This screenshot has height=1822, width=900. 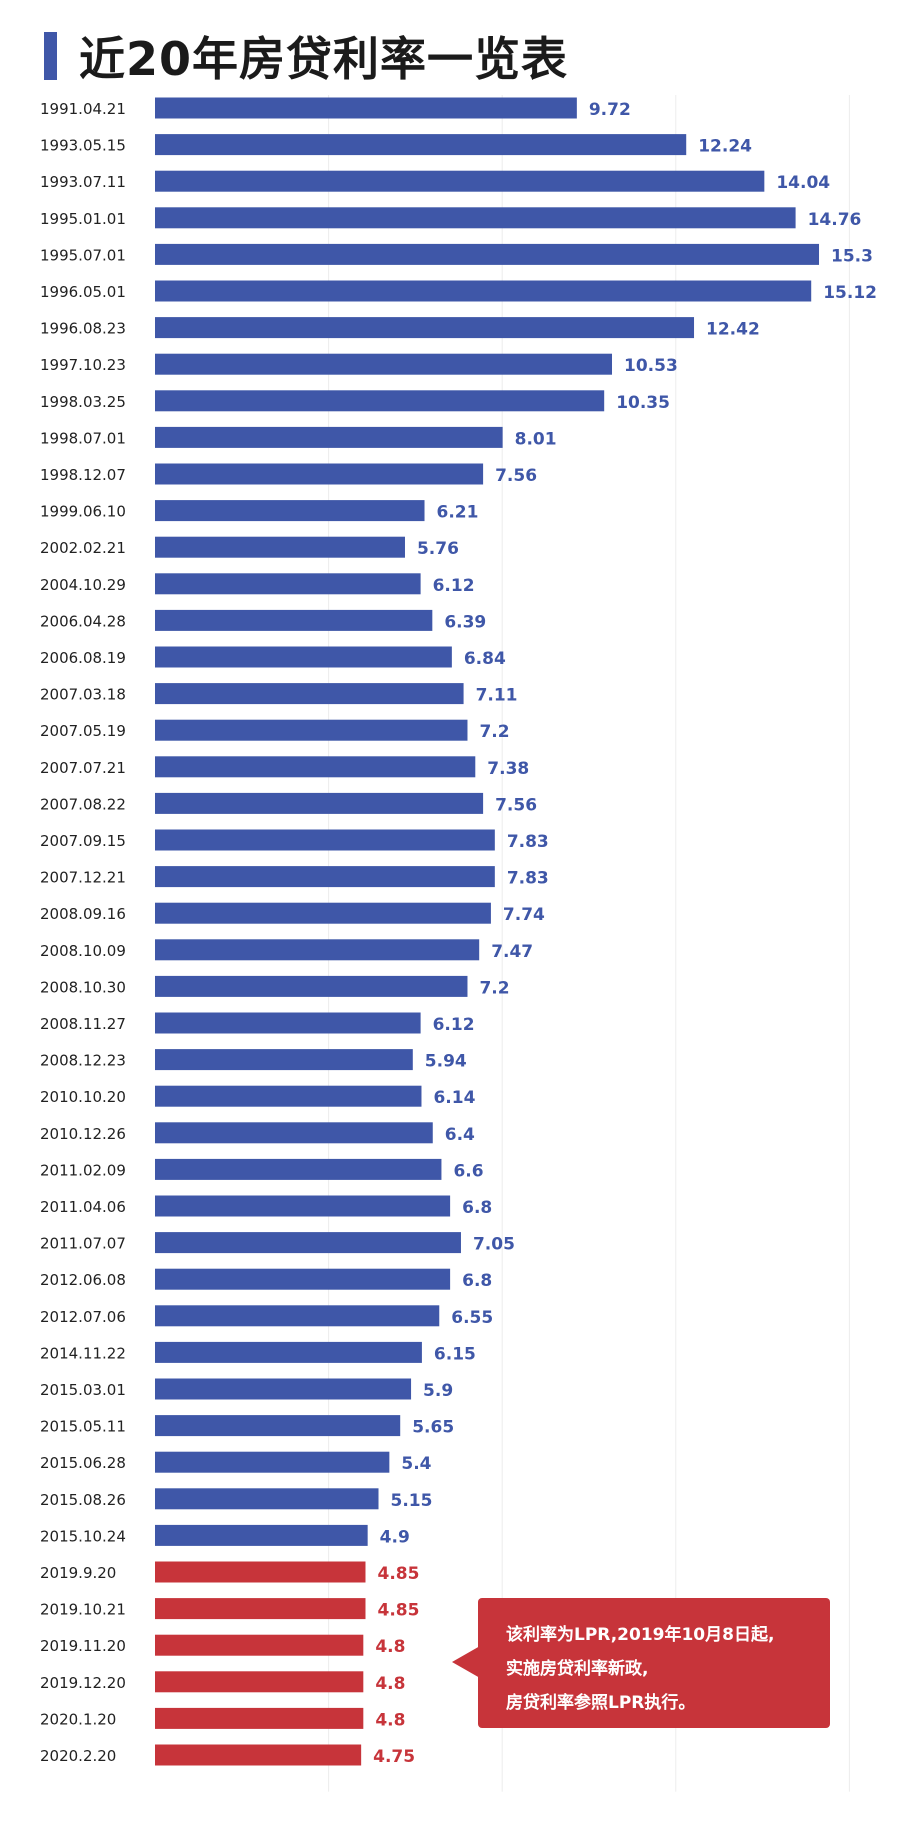 I want to click on value-label: 15.3, so click(x=852, y=256).